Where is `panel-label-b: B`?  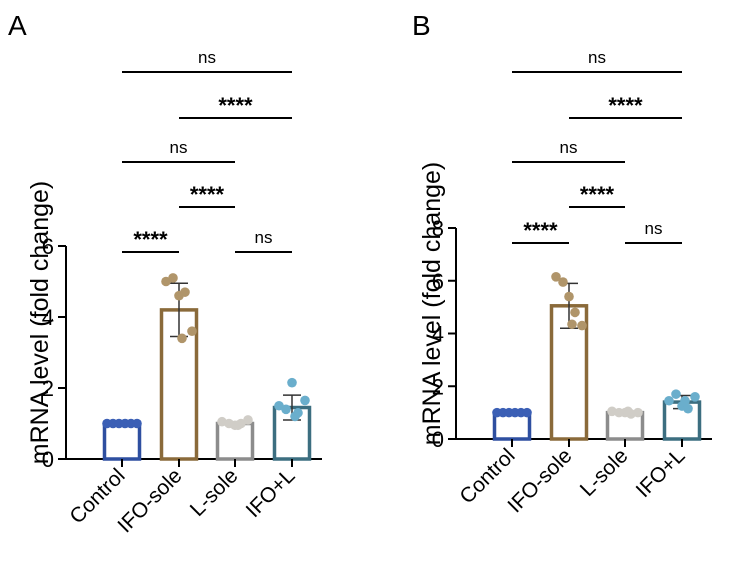 panel-label-b: B is located at coordinates (421, 25).